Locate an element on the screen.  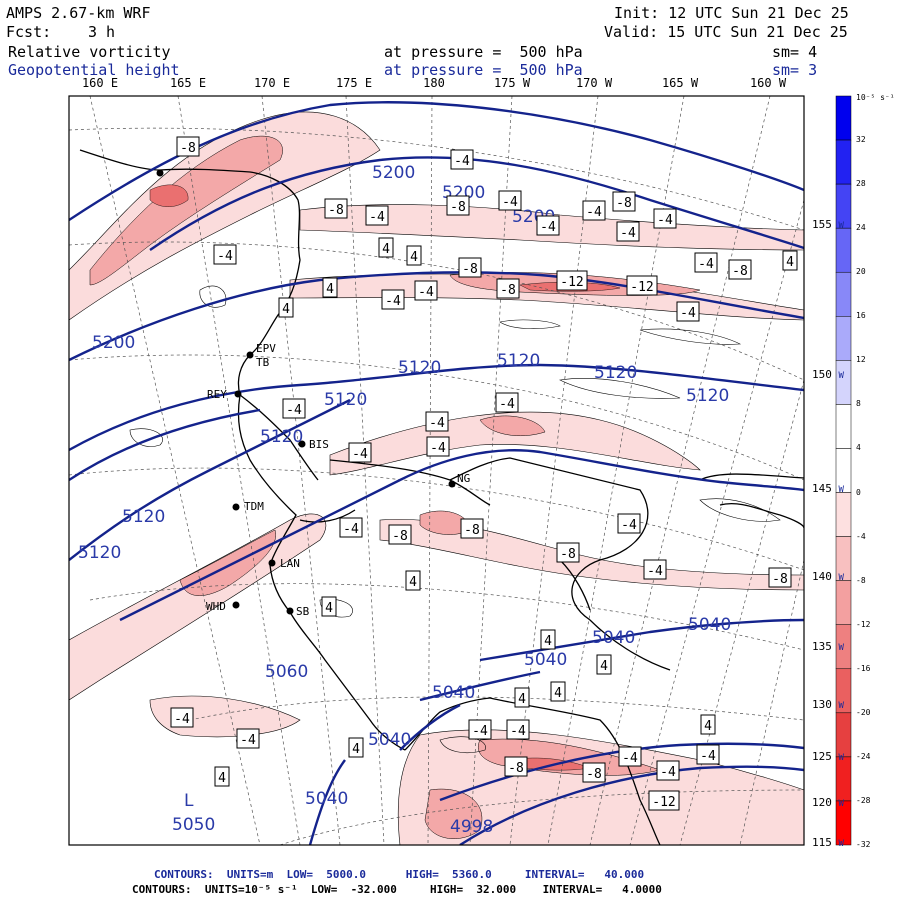
colorbar-level: 28 is located at coordinates (861, 184).